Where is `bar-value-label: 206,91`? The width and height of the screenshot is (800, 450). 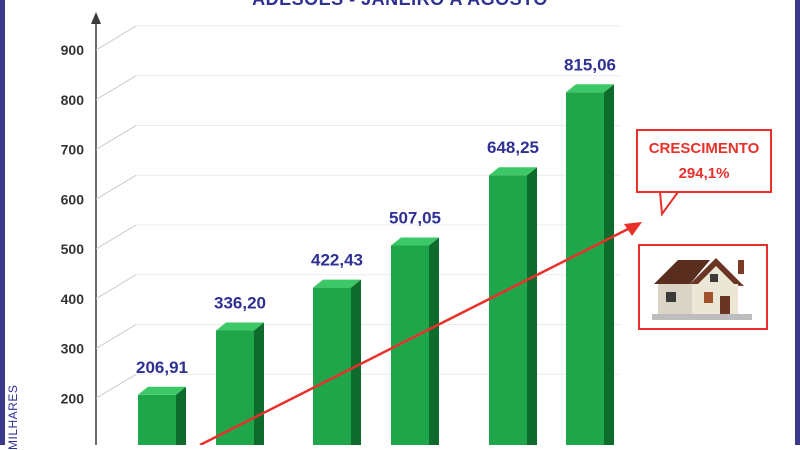
bar-value-label: 206,91 is located at coordinates (162, 367).